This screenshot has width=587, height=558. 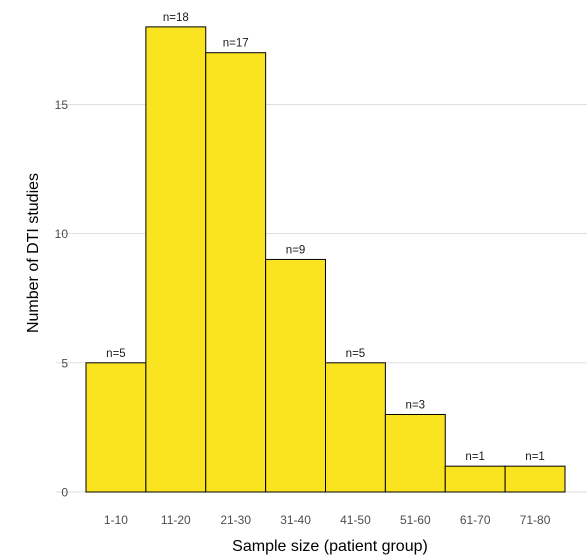 I want to click on x-tick-label: 71-80, so click(x=535, y=520).